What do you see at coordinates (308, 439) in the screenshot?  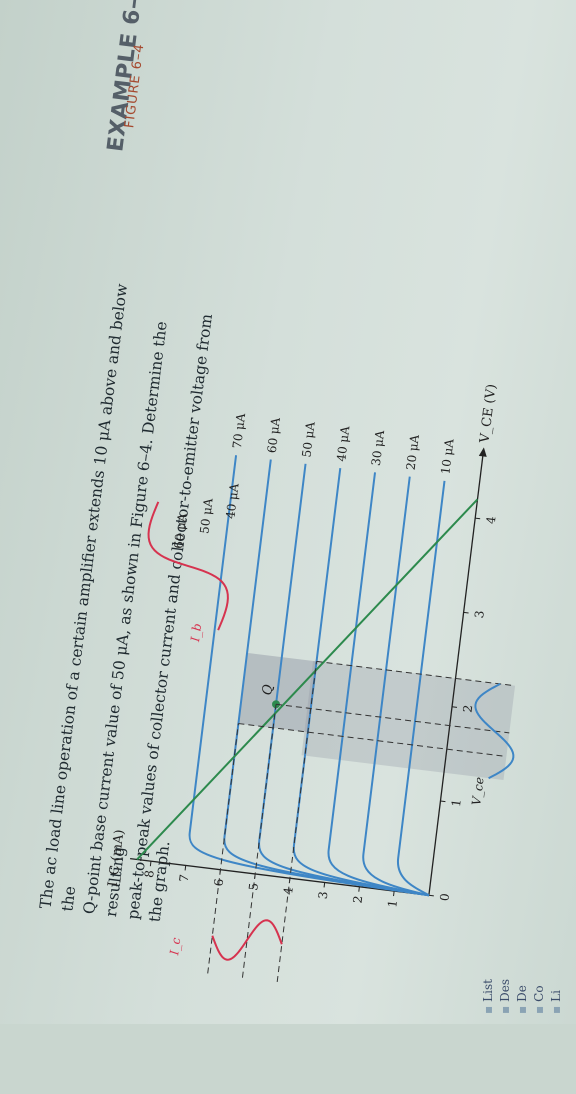 I see `curve-label: 50 μA` at bounding box center [308, 439].